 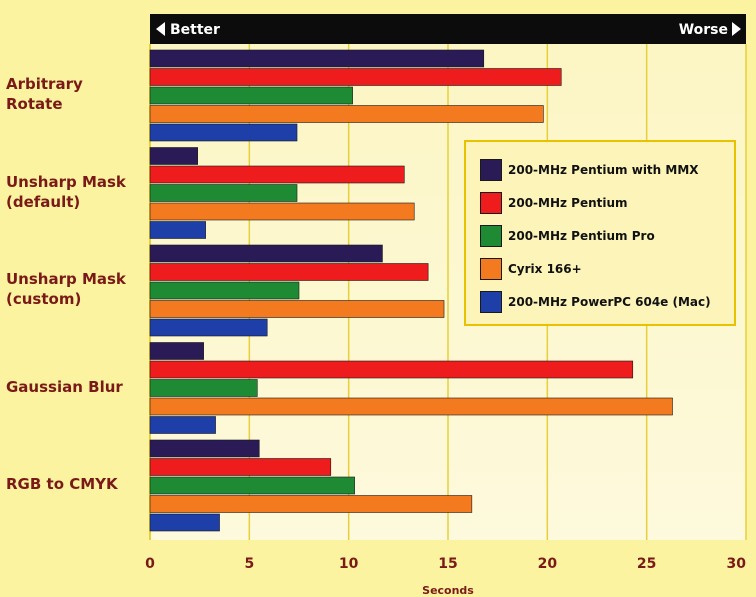 I want to click on x-axis-ticks: 0 5 10 15 20 25 30, so click(x=445, y=564).